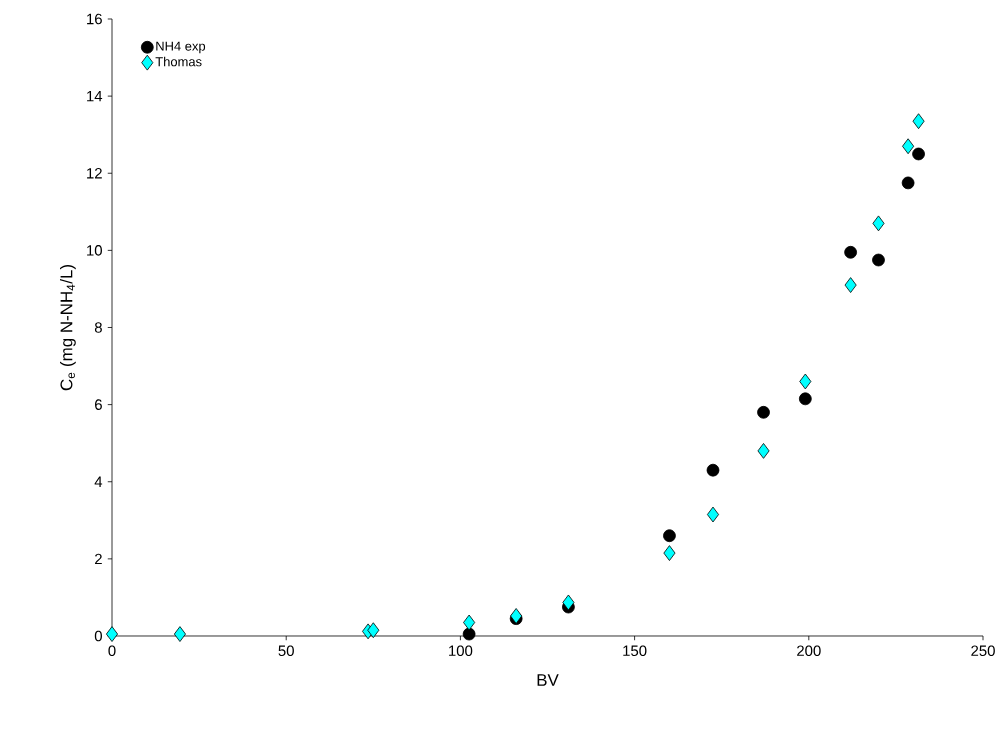 This screenshot has width=1003, height=735. I want to click on x-tick-label: 250, so click(983, 651).